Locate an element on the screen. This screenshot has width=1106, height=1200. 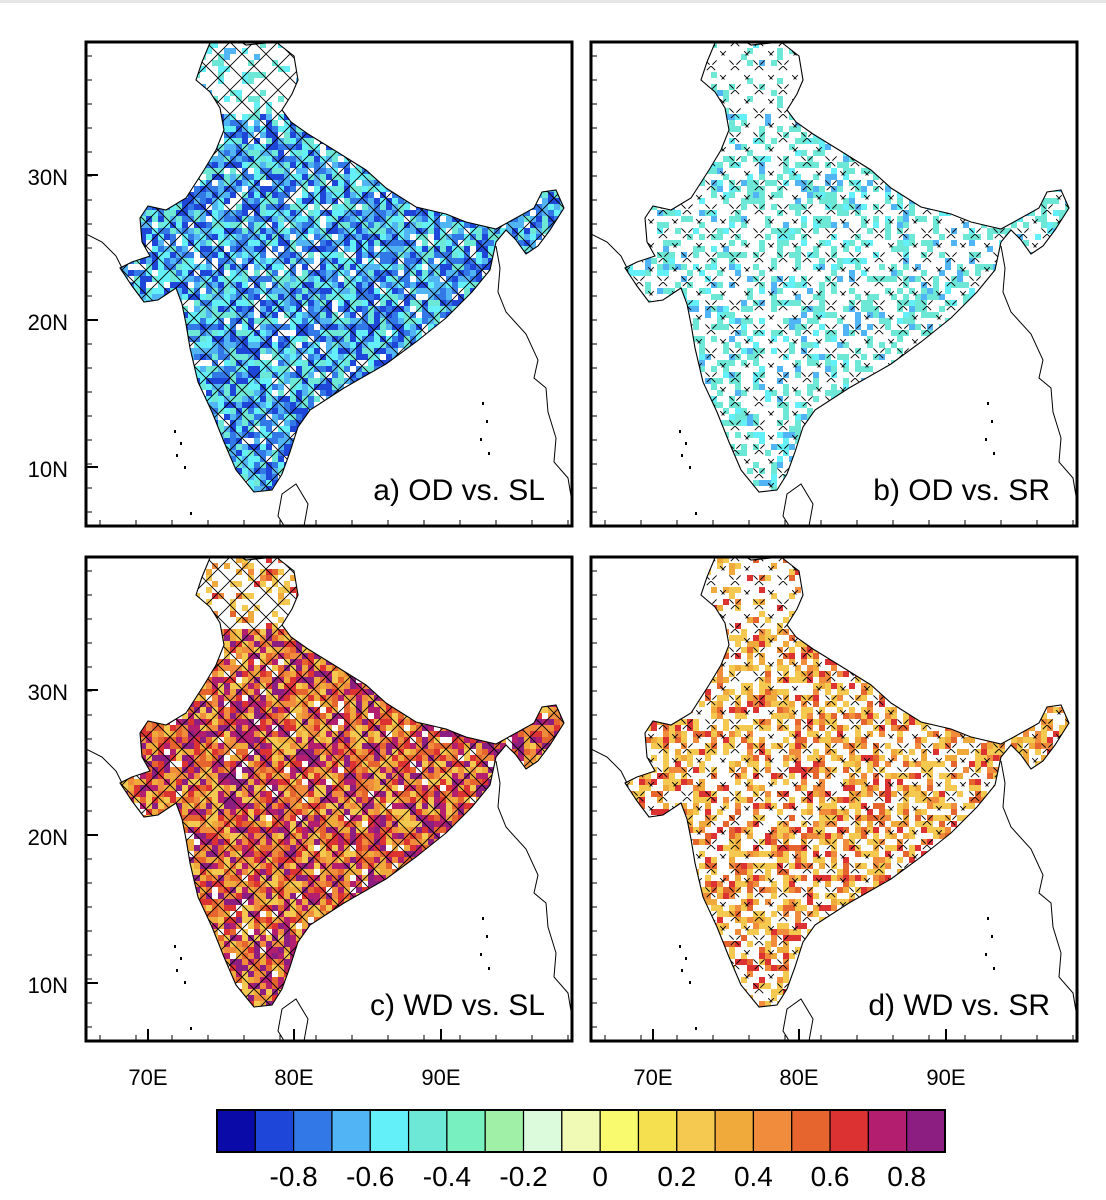
panel-label: a) OD vs. SL is located at coordinates (459, 490).